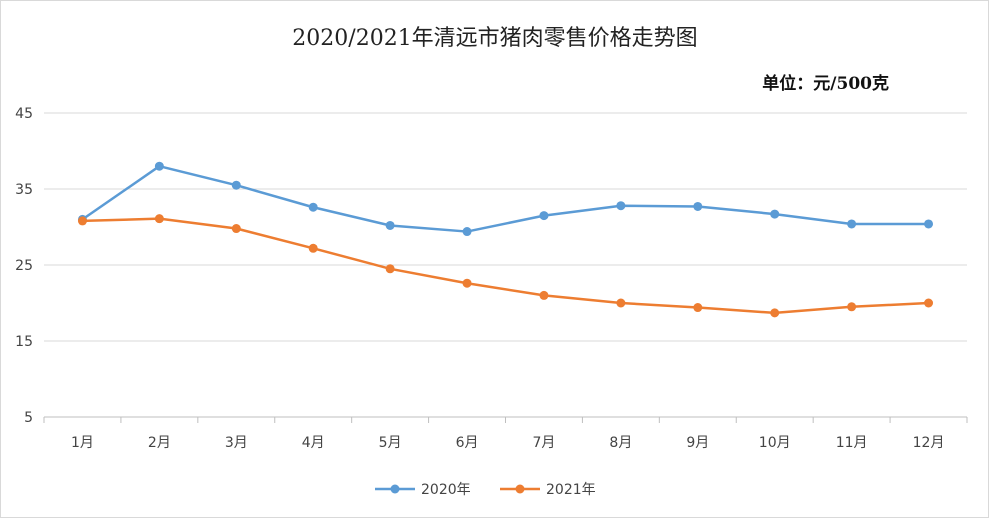 This screenshot has width=989, height=518. I want to click on x-tick-label-7: 7月, so click(543, 443).